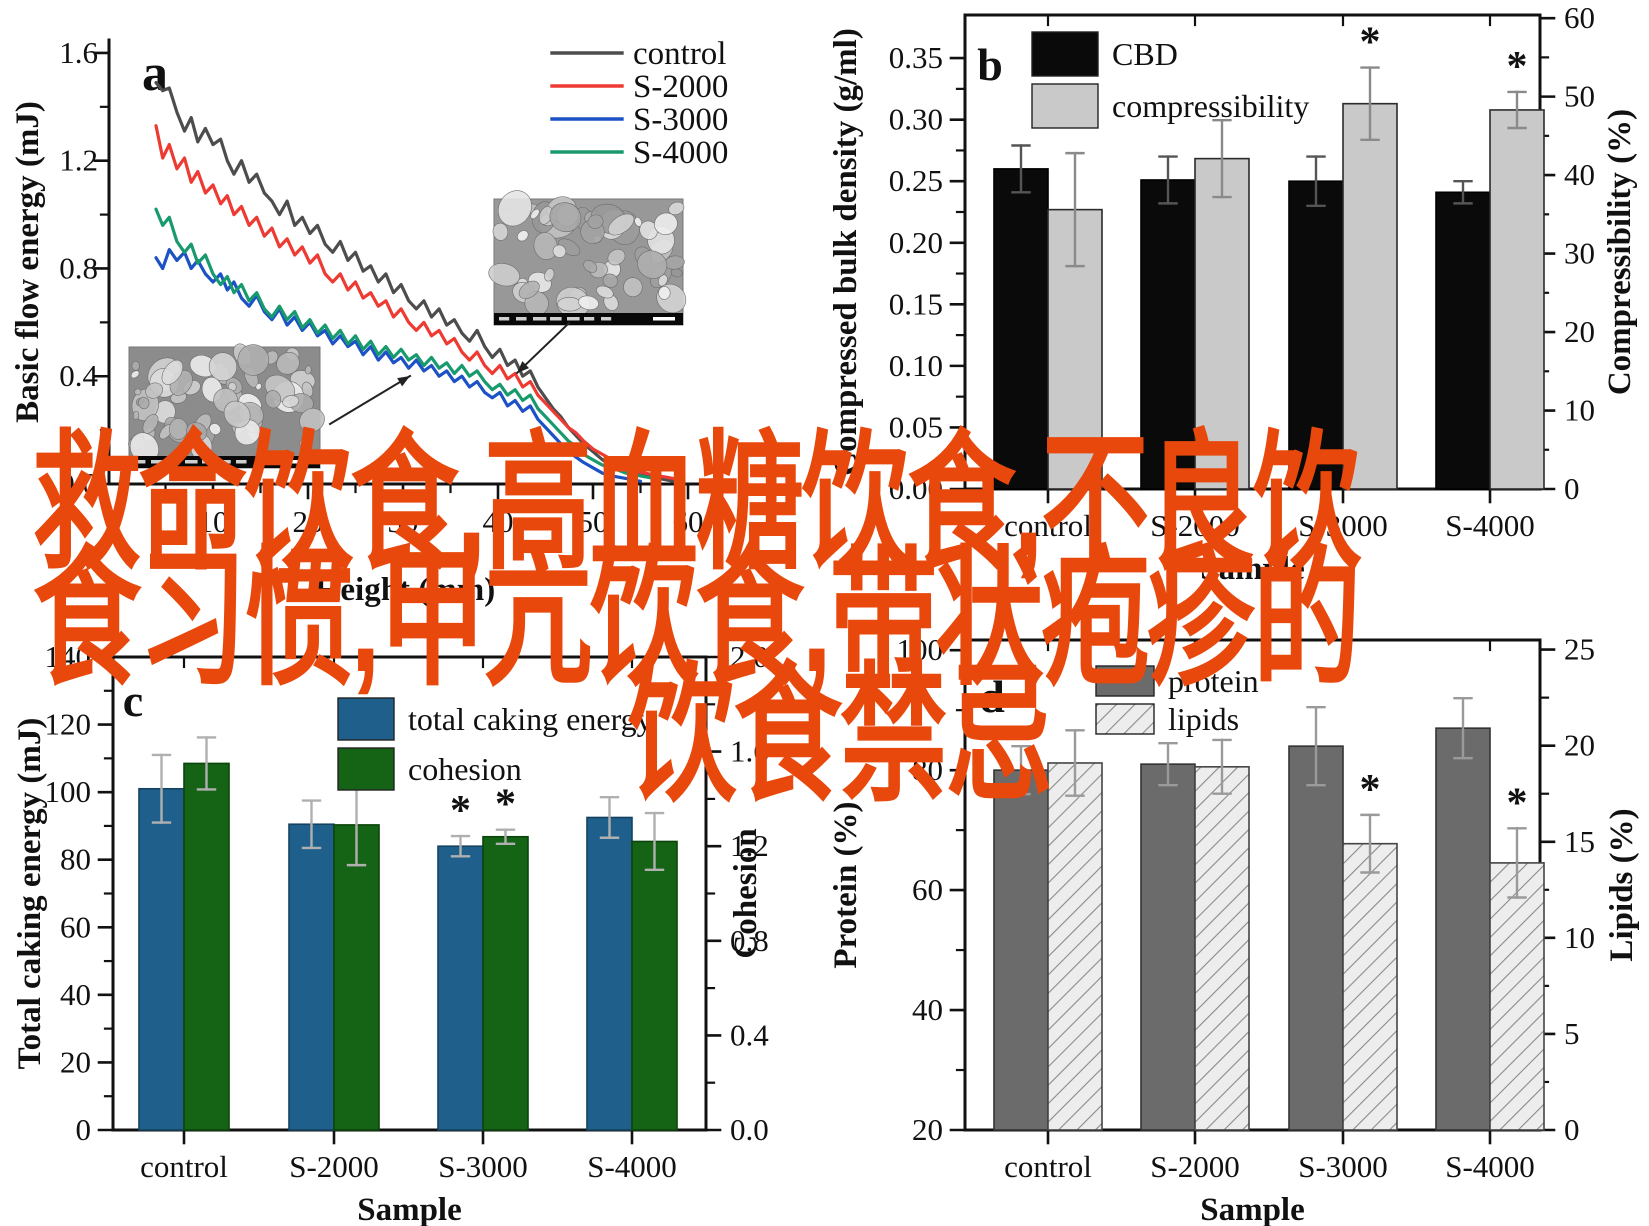  I want to click on y-axis-title-right: Compressibility (%), so click(1620, 252).